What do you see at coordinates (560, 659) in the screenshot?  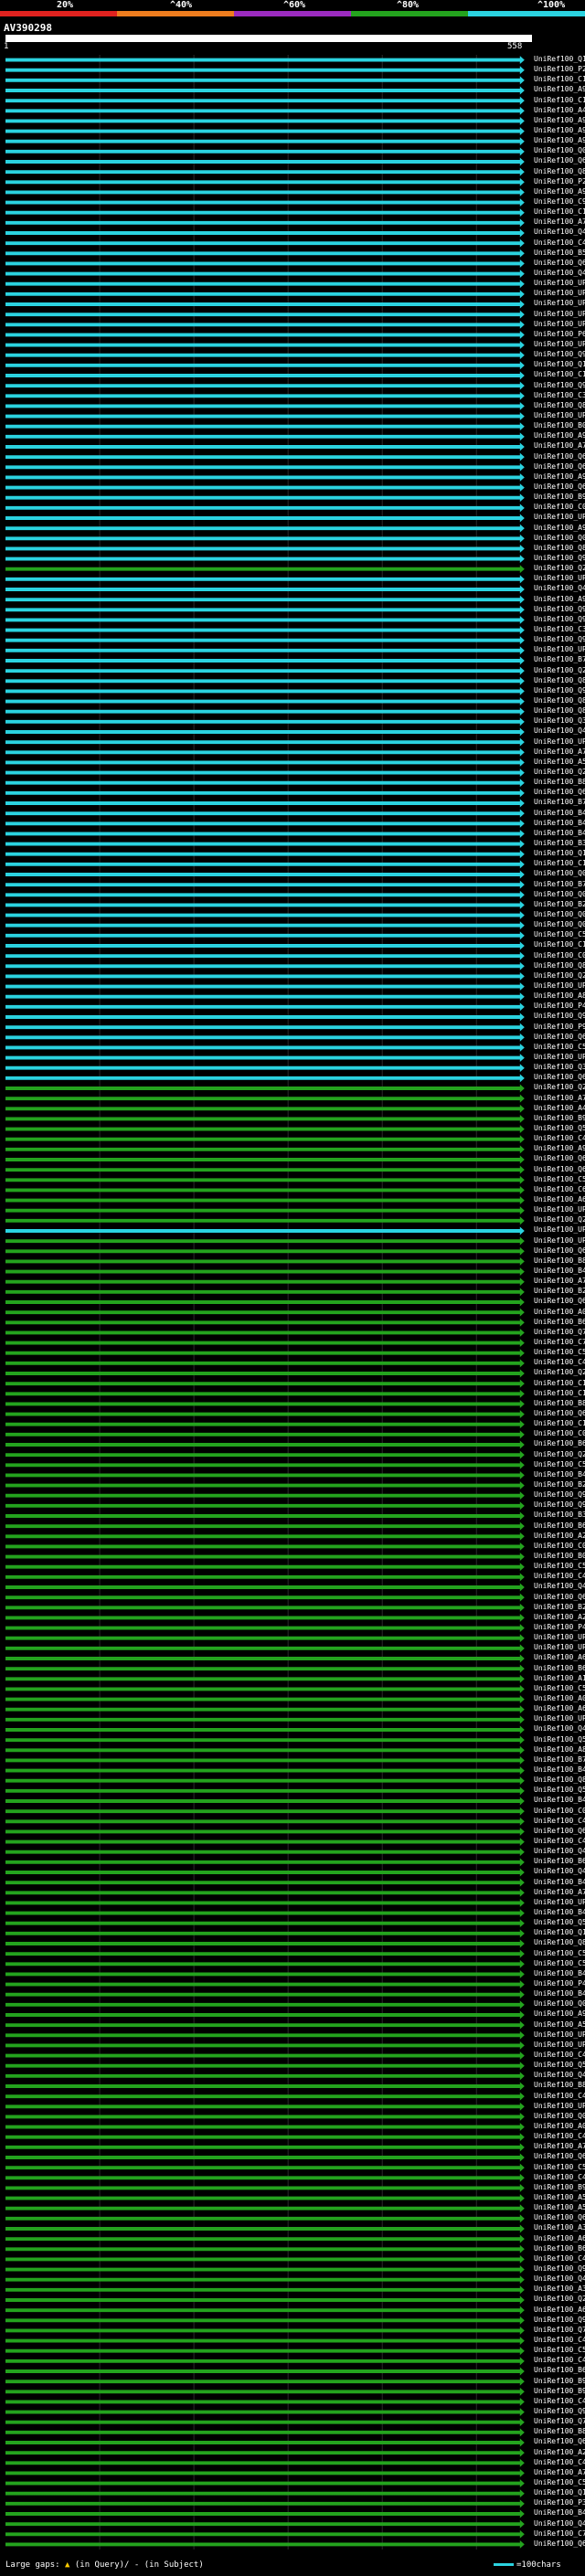 I see `hit-label: UniRef100_B7FKB5` at bounding box center [560, 659].